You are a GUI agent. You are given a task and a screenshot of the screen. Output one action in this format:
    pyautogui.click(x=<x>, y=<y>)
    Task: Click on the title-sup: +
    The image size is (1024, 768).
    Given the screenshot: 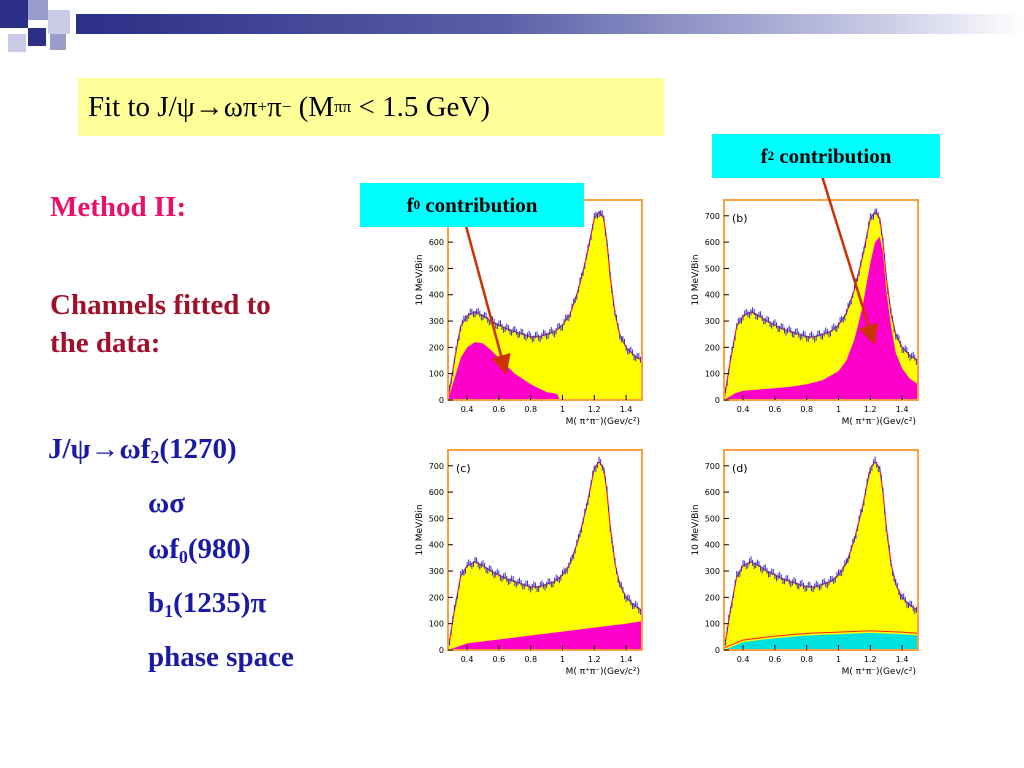 What is the action you would take?
    pyautogui.click(x=262, y=106)
    